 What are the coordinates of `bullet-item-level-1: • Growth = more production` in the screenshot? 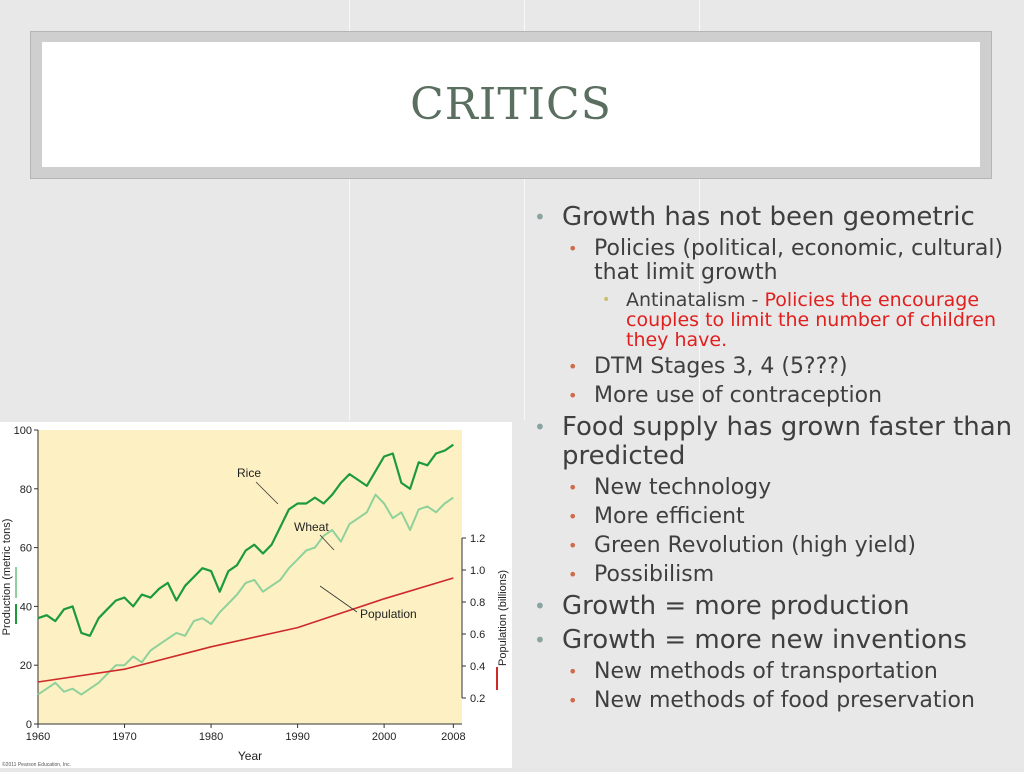 It's located at (774, 606).